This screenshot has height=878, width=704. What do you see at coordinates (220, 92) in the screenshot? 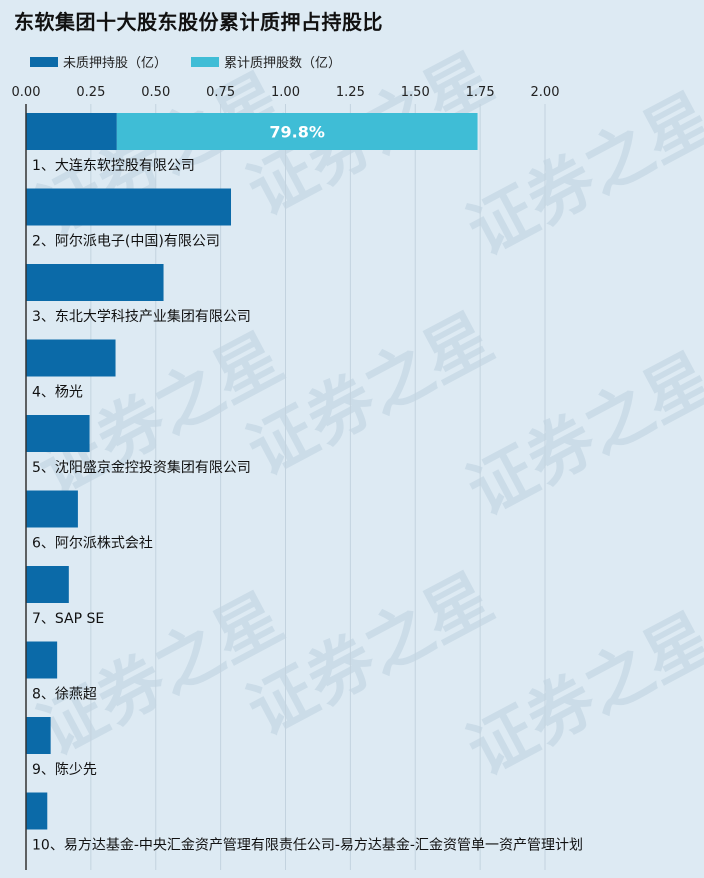
I see `x-tick-label: 0.75` at bounding box center [220, 92].